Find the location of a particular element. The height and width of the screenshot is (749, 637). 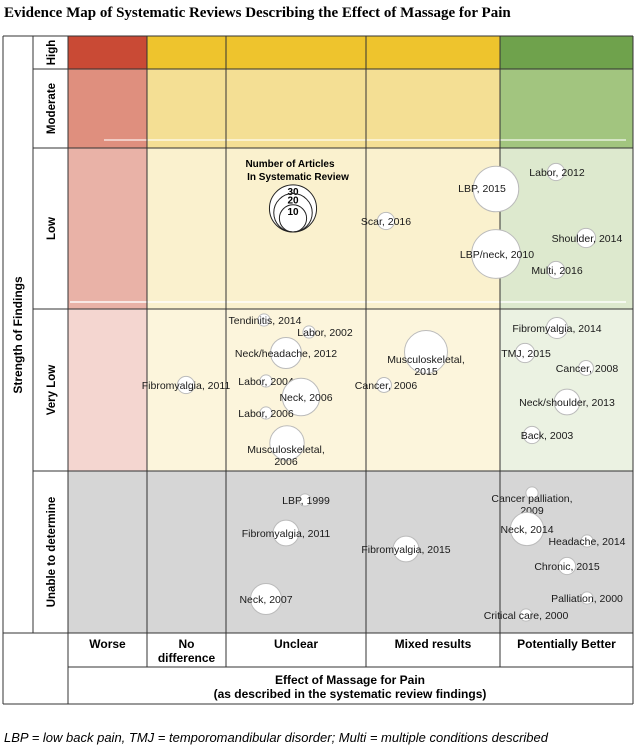

bubble-label: Palliation, 2000 is located at coordinates (587, 599).